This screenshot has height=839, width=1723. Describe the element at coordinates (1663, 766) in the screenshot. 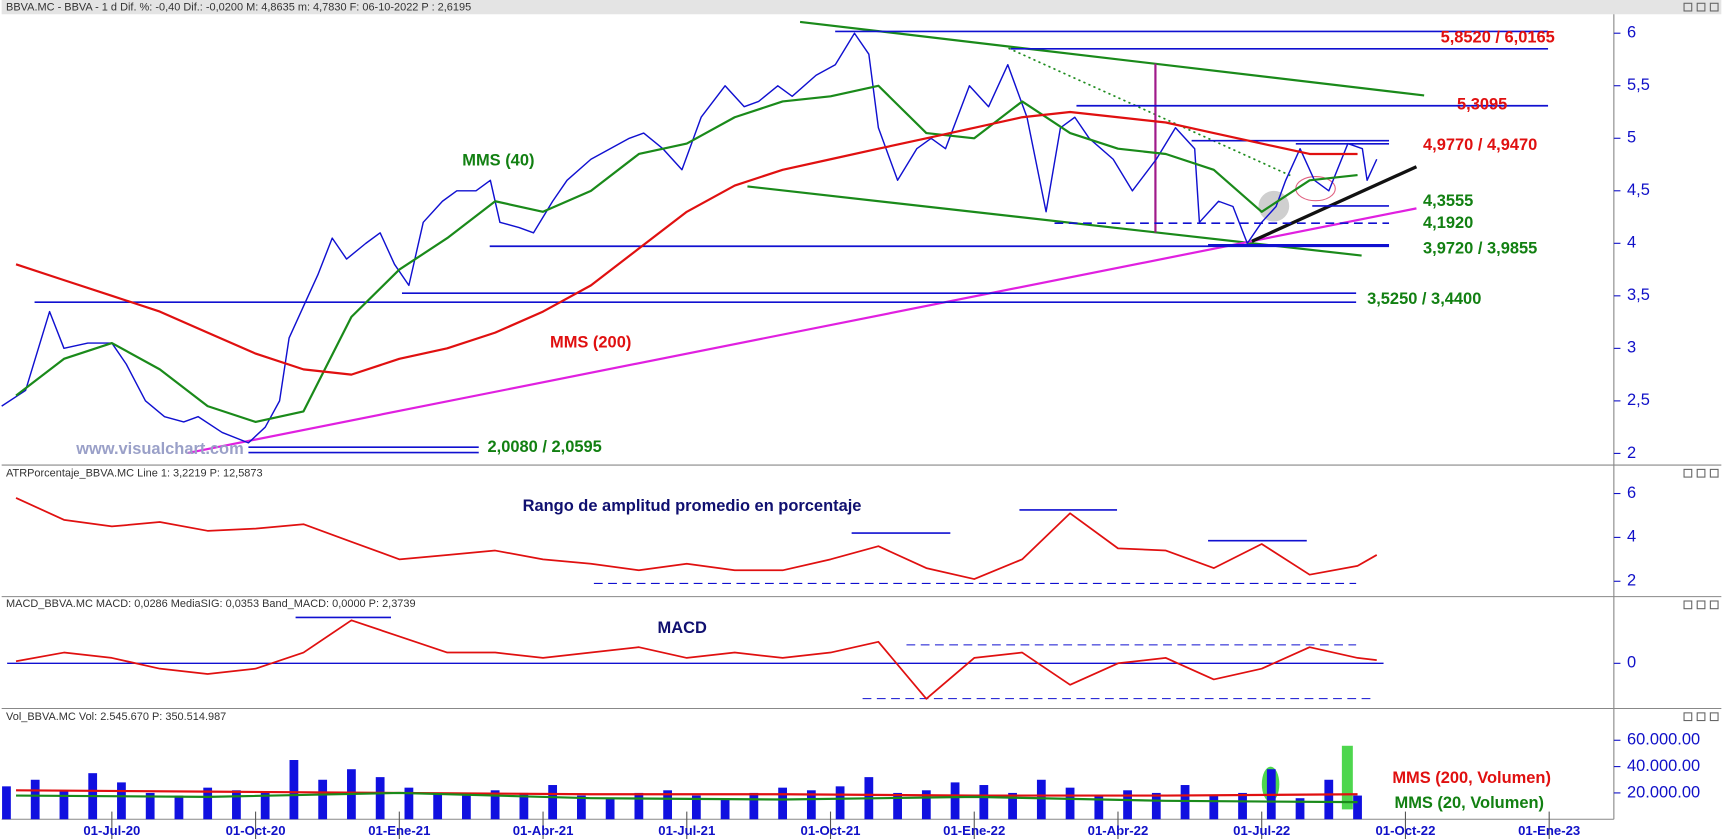

I see `y-tick-label: 40.000.00` at that location.